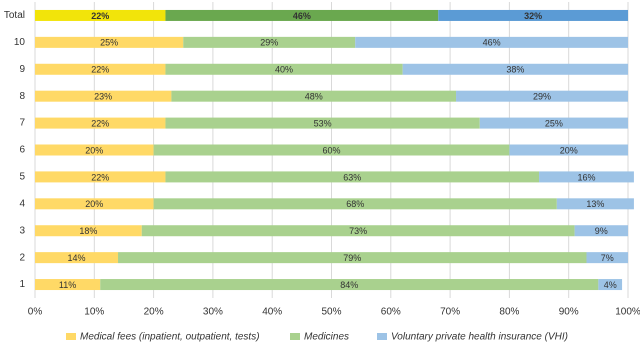 The image size is (640, 346). I want to click on y-tick-label: 9, so click(22, 69).